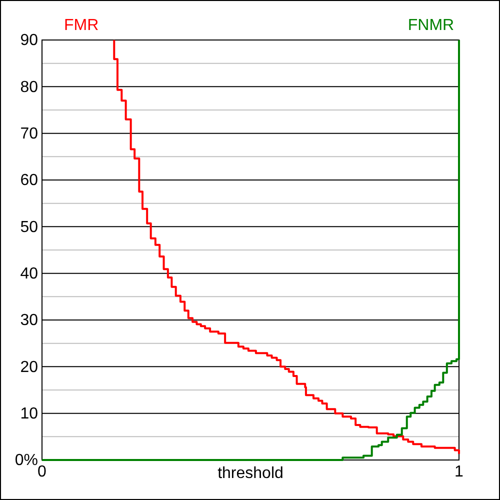 This screenshot has width=500, height=500. I want to click on y-tick-label: 60, so click(29, 181).